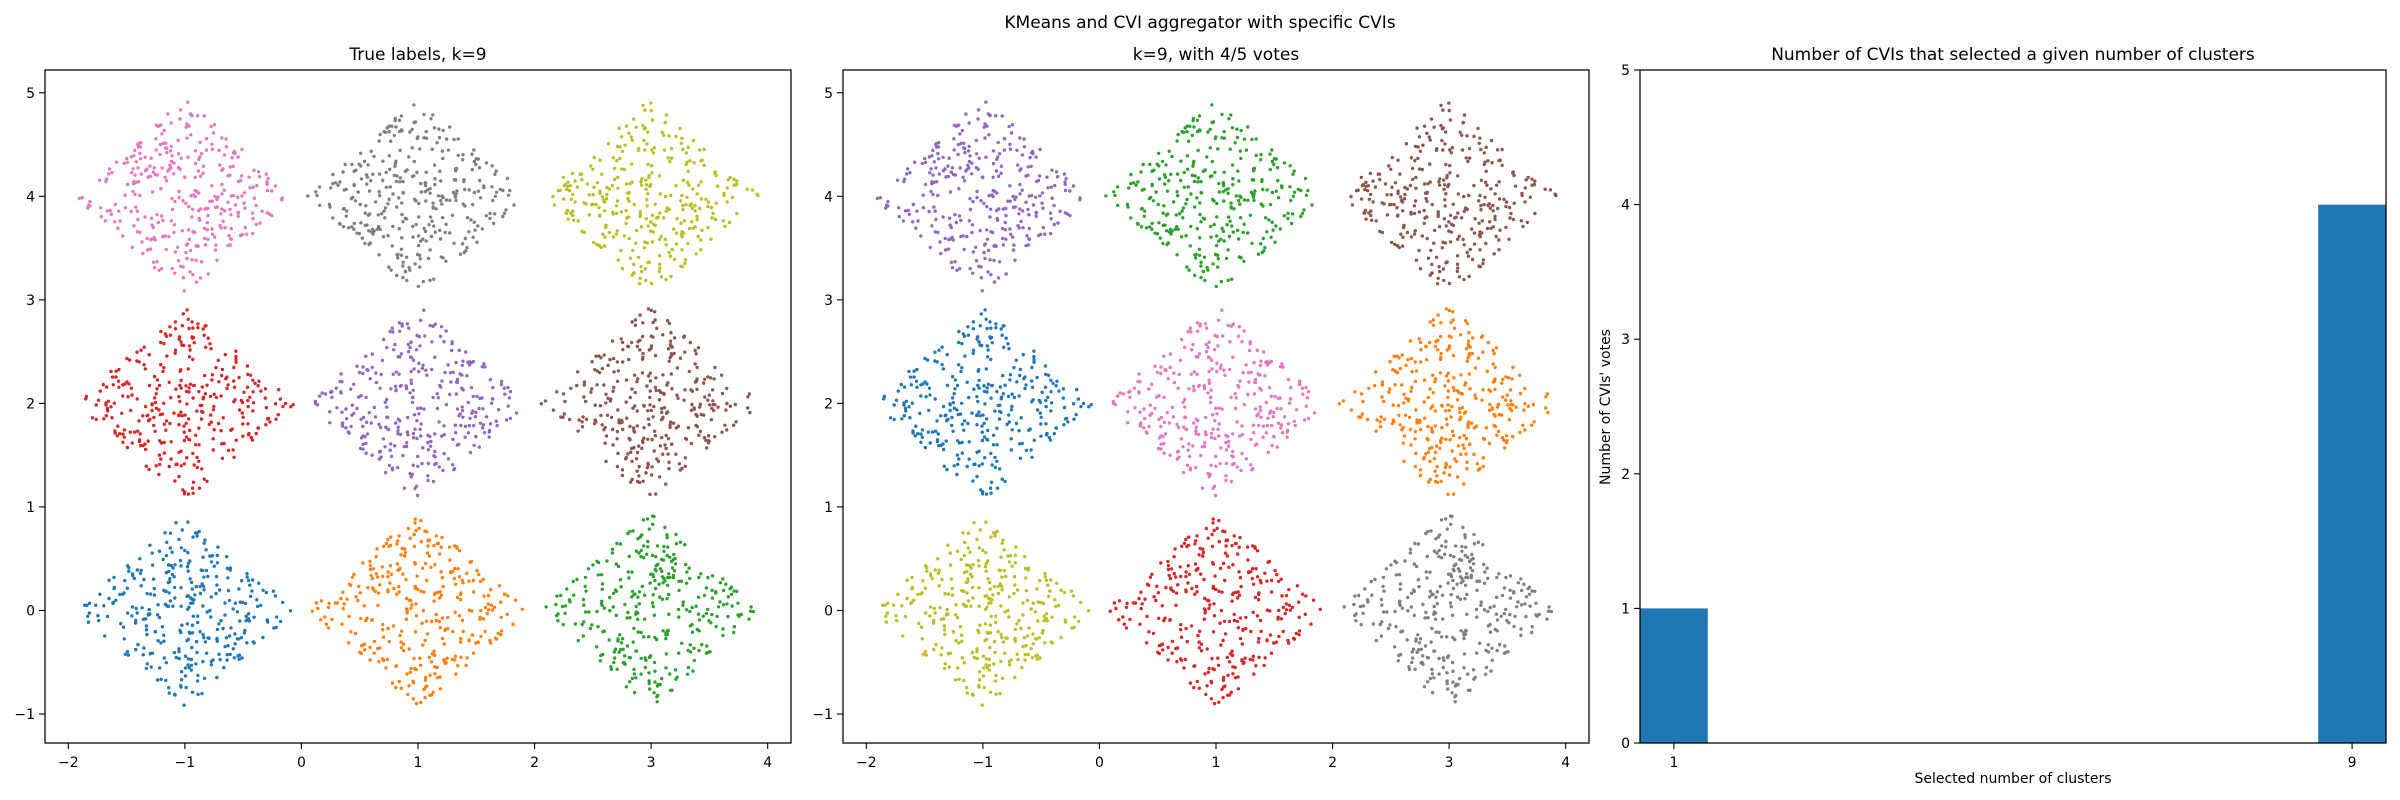 The height and width of the screenshot is (800, 2400). What do you see at coordinates (30, 197) in the screenshot?
I see `y-tick-label: 4` at bounding box center [30, 197].